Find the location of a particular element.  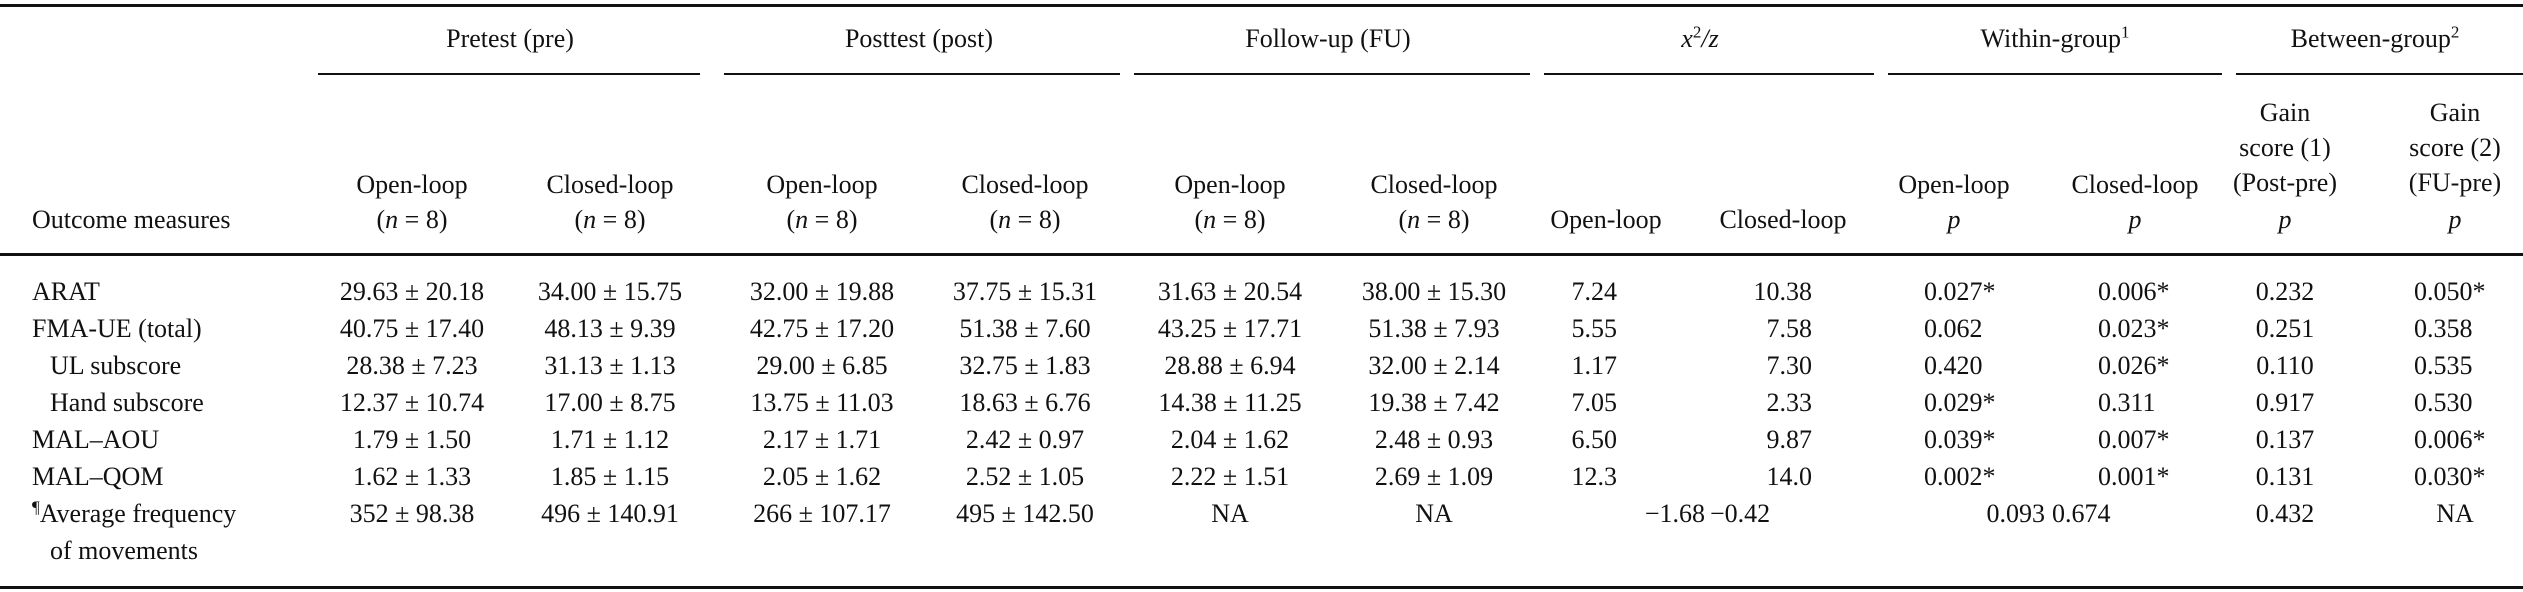

cell-gain1: 0.432 is located at coordinates (2285, 513).